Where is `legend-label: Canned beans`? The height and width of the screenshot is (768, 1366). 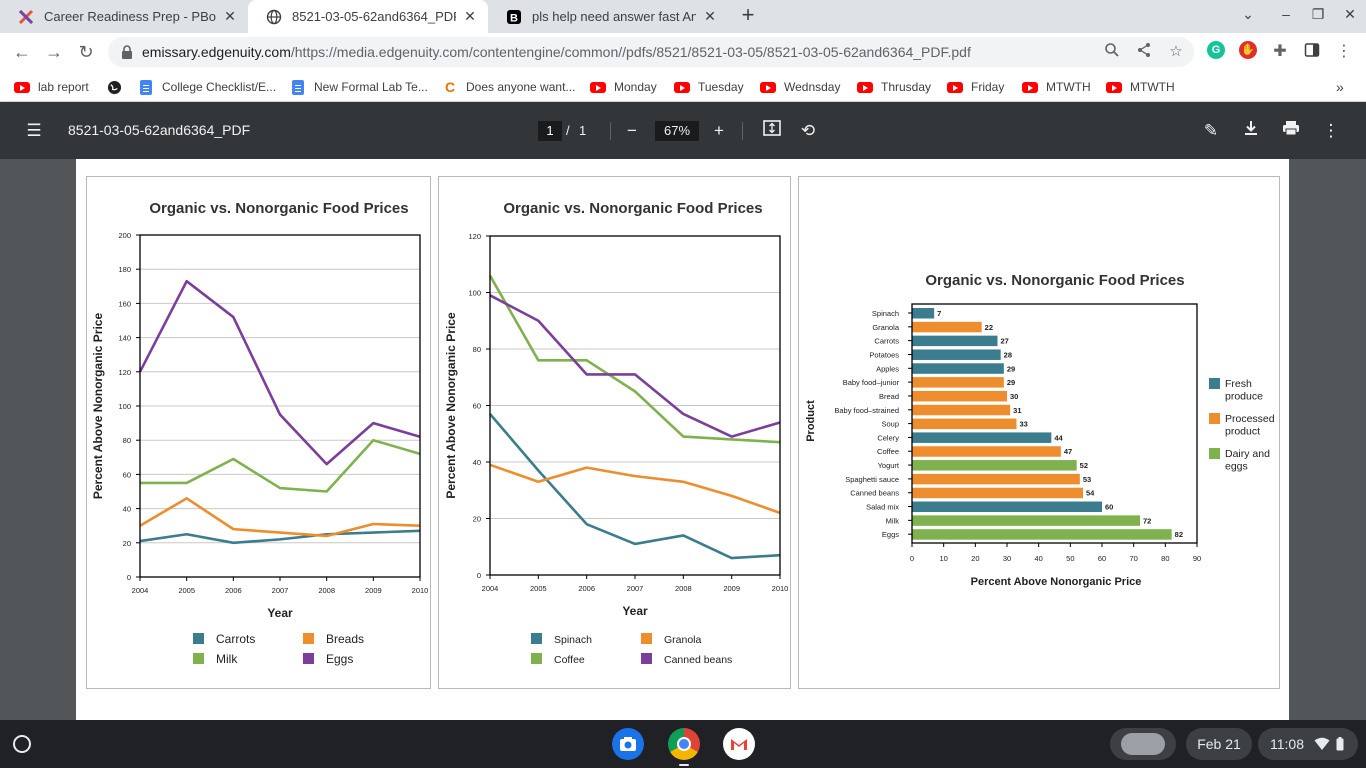
legend-label: Canned beans is located at coordinates (698, 660).